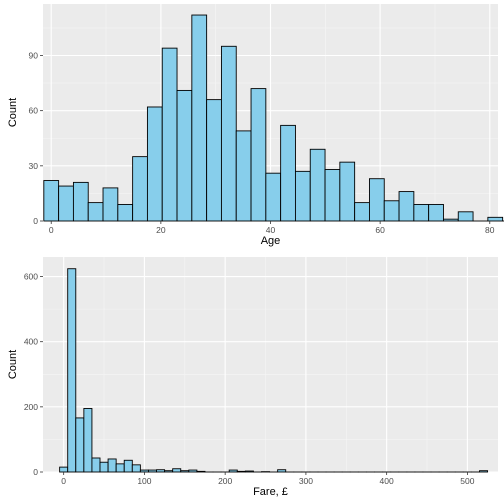 This screenshot has height=504, width=504. What do you see at coordinates (34, 55) in the screenshot?
I see `age-y-tick-label: 90` at bounding box center [34, 55].